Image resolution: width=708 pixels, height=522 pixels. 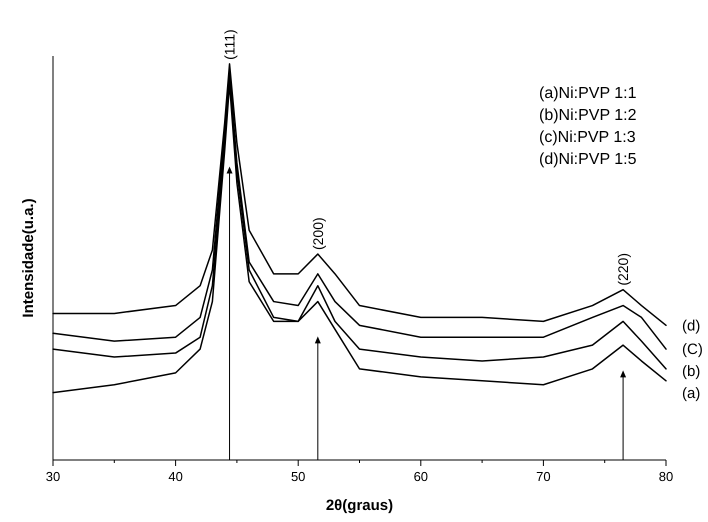 I want to click on series-label: (C), so click(x=692, y=349).